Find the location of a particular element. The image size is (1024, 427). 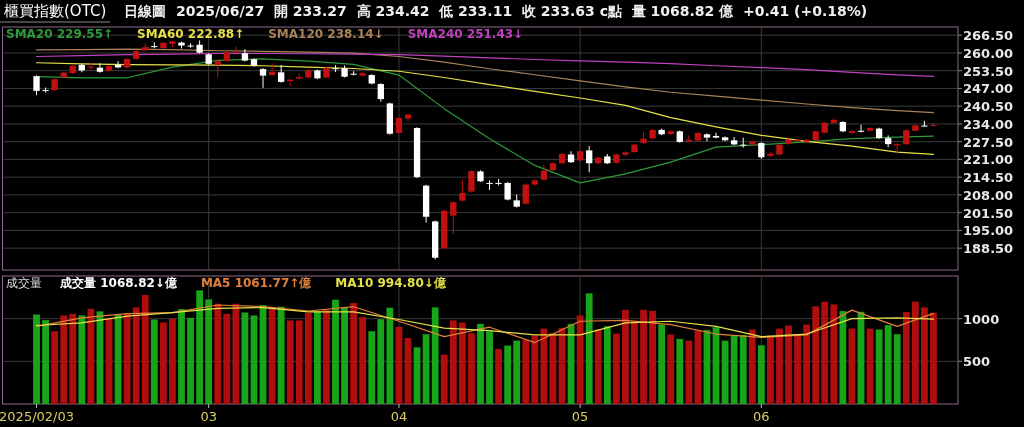

y-tick-label: 214.50 is located at coordinates (988, 178).